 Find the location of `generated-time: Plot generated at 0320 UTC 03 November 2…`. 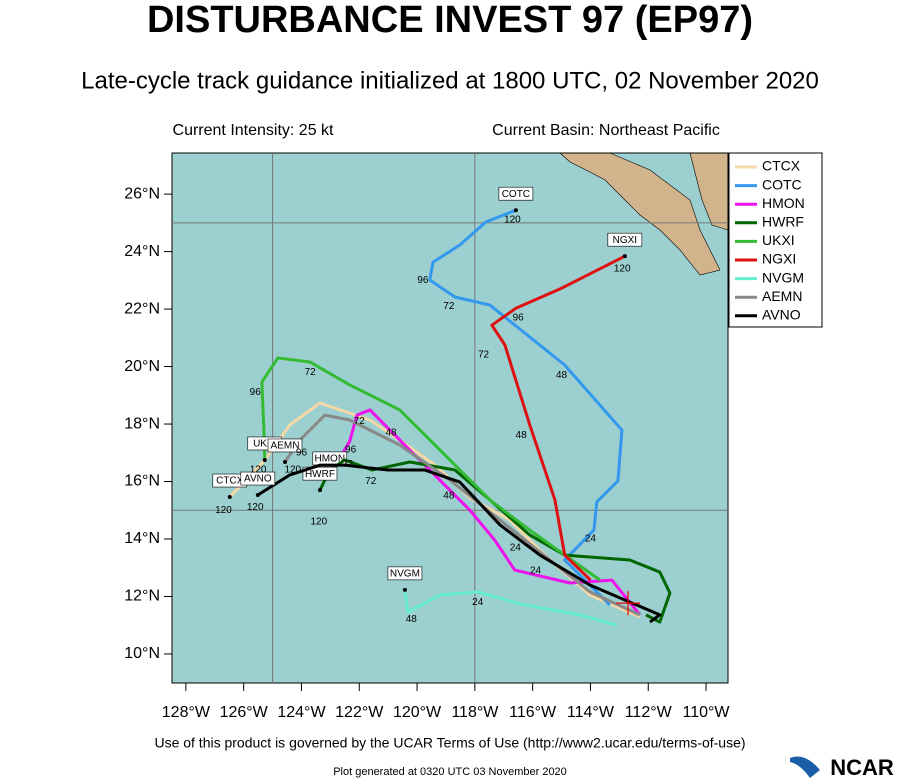

generated-time: Plot generated at 0320 UTC 03 November 2… is located at coordinates (450, 772).